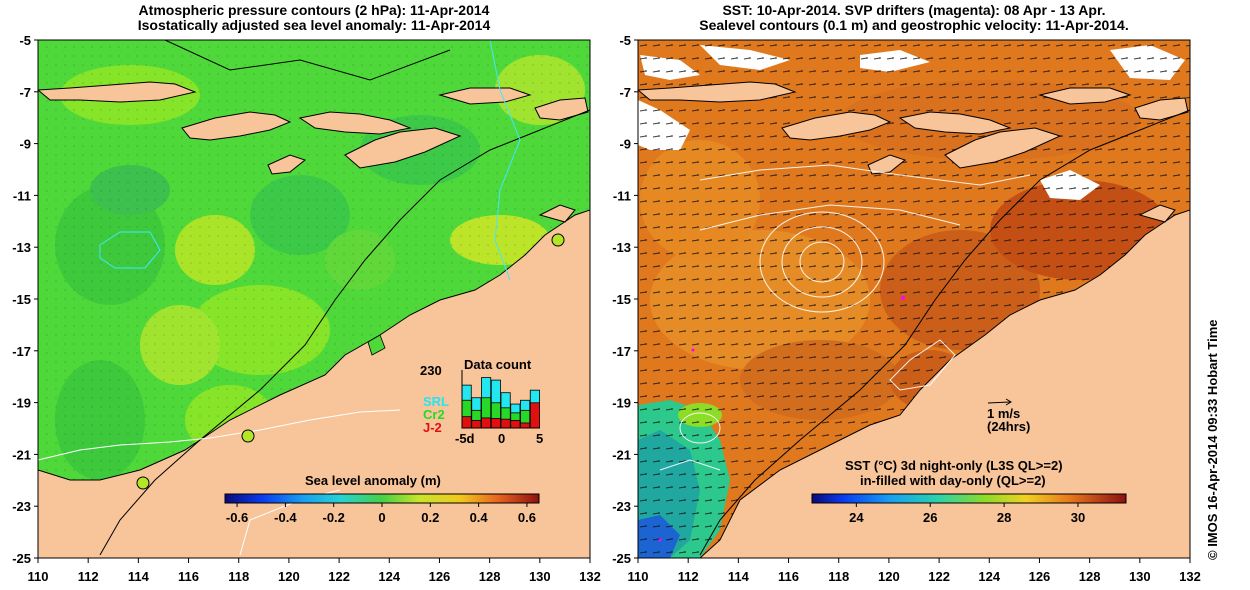 This screenshot has height=590, width=1250. I want to click on data-count-title: Data count, so click(498, 364).